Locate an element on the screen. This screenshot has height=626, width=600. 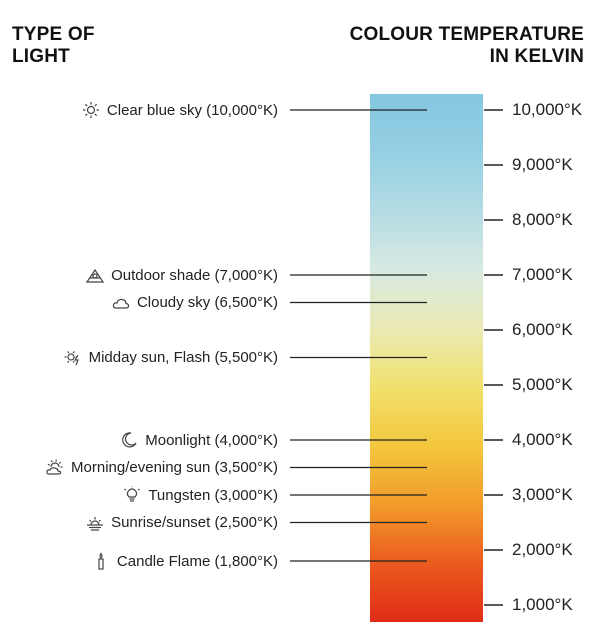
type-of-light-heading: TYPE OF LIGHT is located at coordinates (53, 46).